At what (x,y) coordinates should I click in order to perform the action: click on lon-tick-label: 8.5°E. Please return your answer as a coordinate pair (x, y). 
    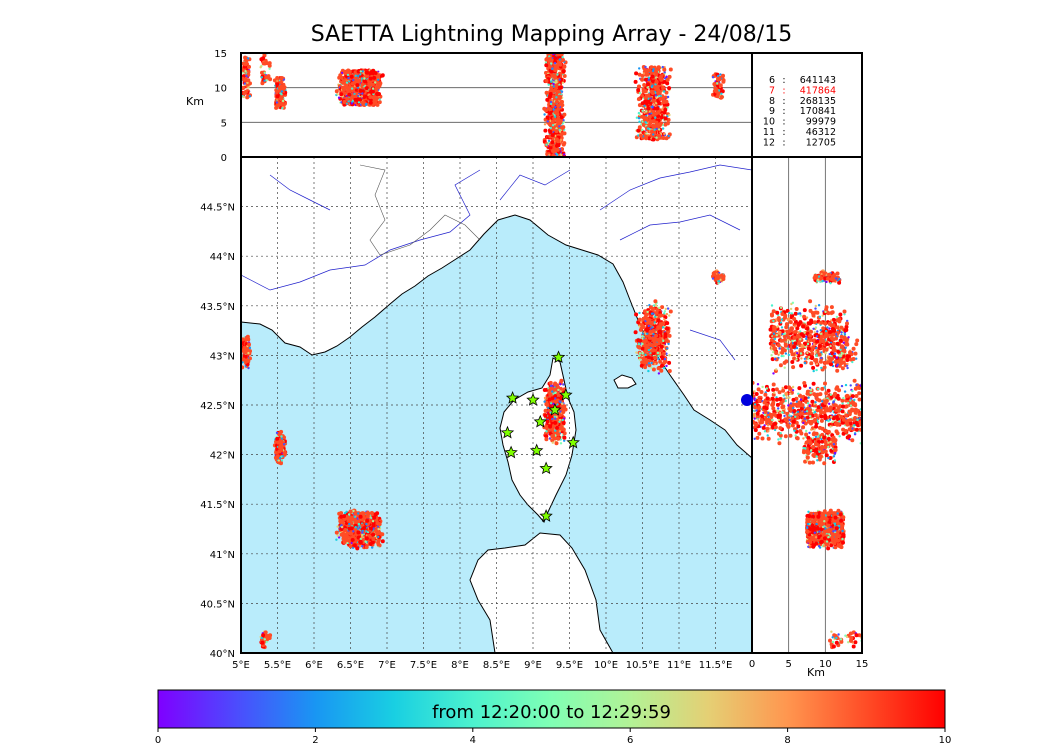
    Looking at the image, I should click on (496, 665).